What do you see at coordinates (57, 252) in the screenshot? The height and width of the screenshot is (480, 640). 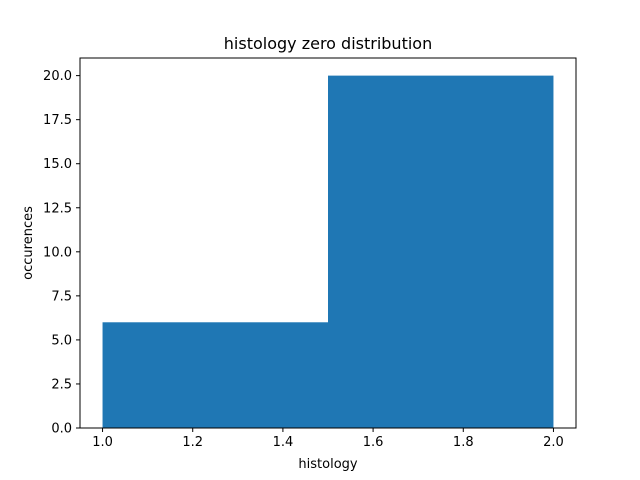 I see `y-tick-label: 10.0` at bounding box center [57, 252].